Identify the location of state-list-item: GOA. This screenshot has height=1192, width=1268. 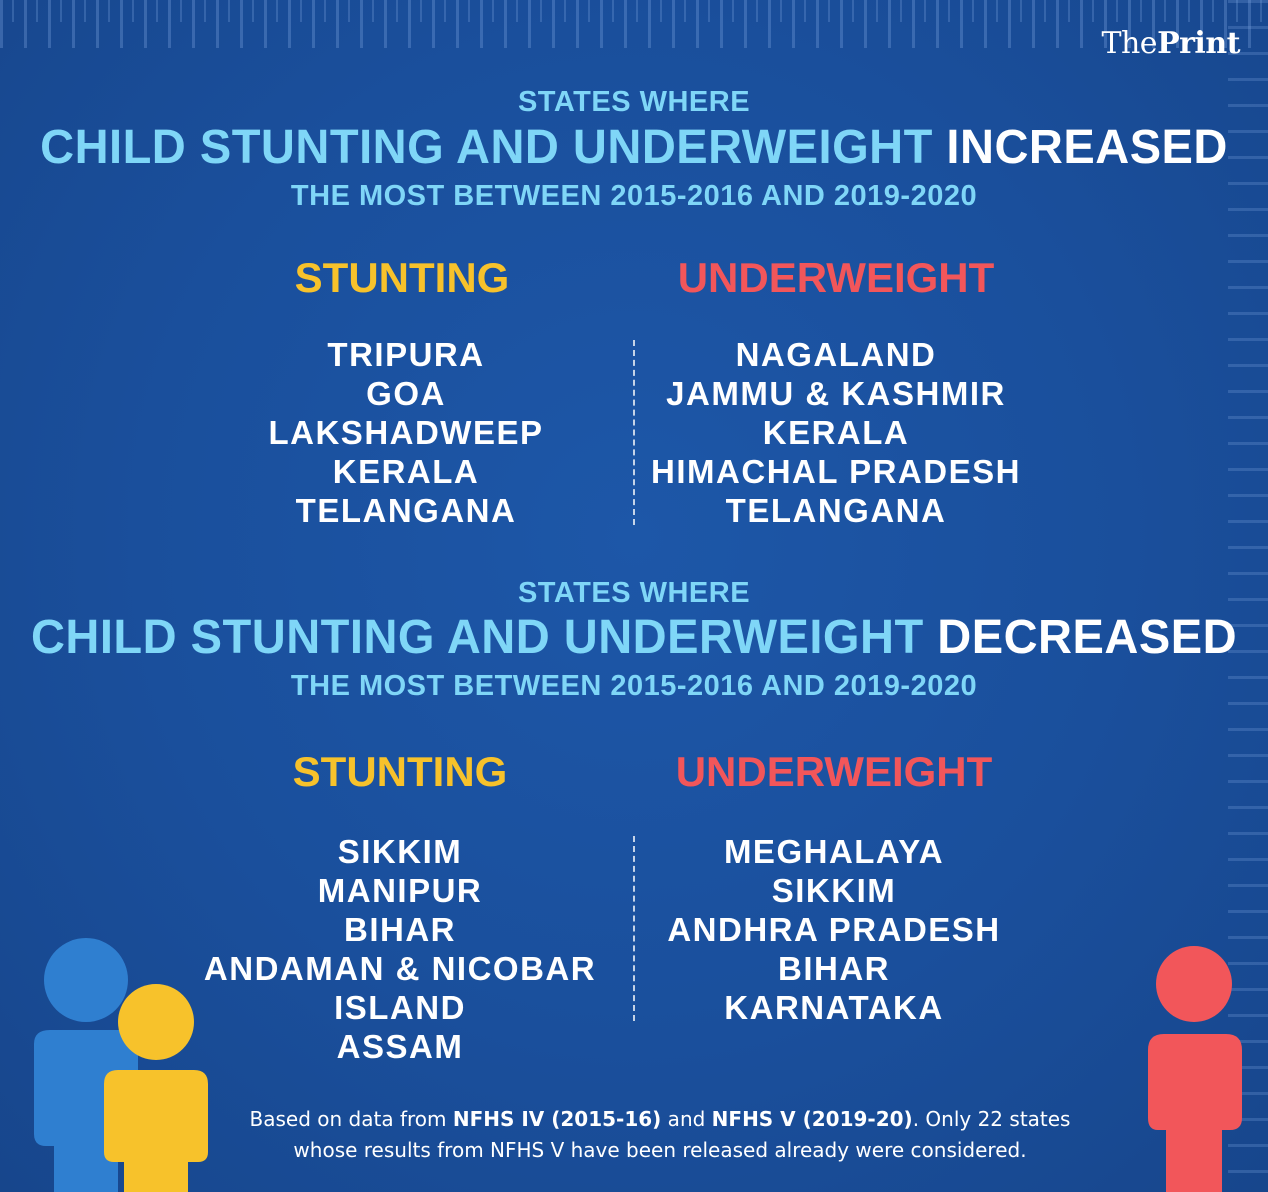
(406, 393).